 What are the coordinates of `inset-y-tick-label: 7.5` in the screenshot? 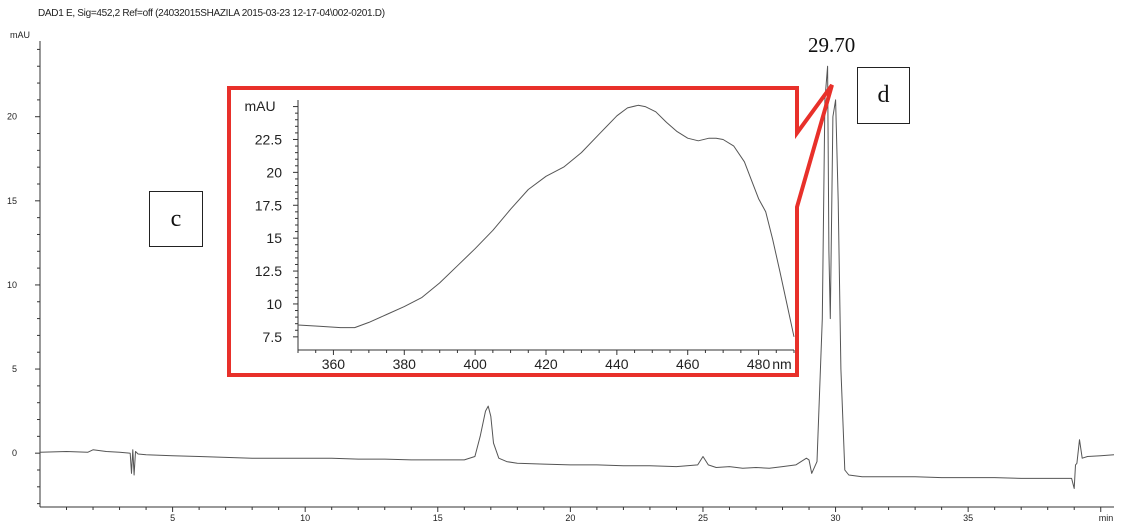 It's located at (273, 337).